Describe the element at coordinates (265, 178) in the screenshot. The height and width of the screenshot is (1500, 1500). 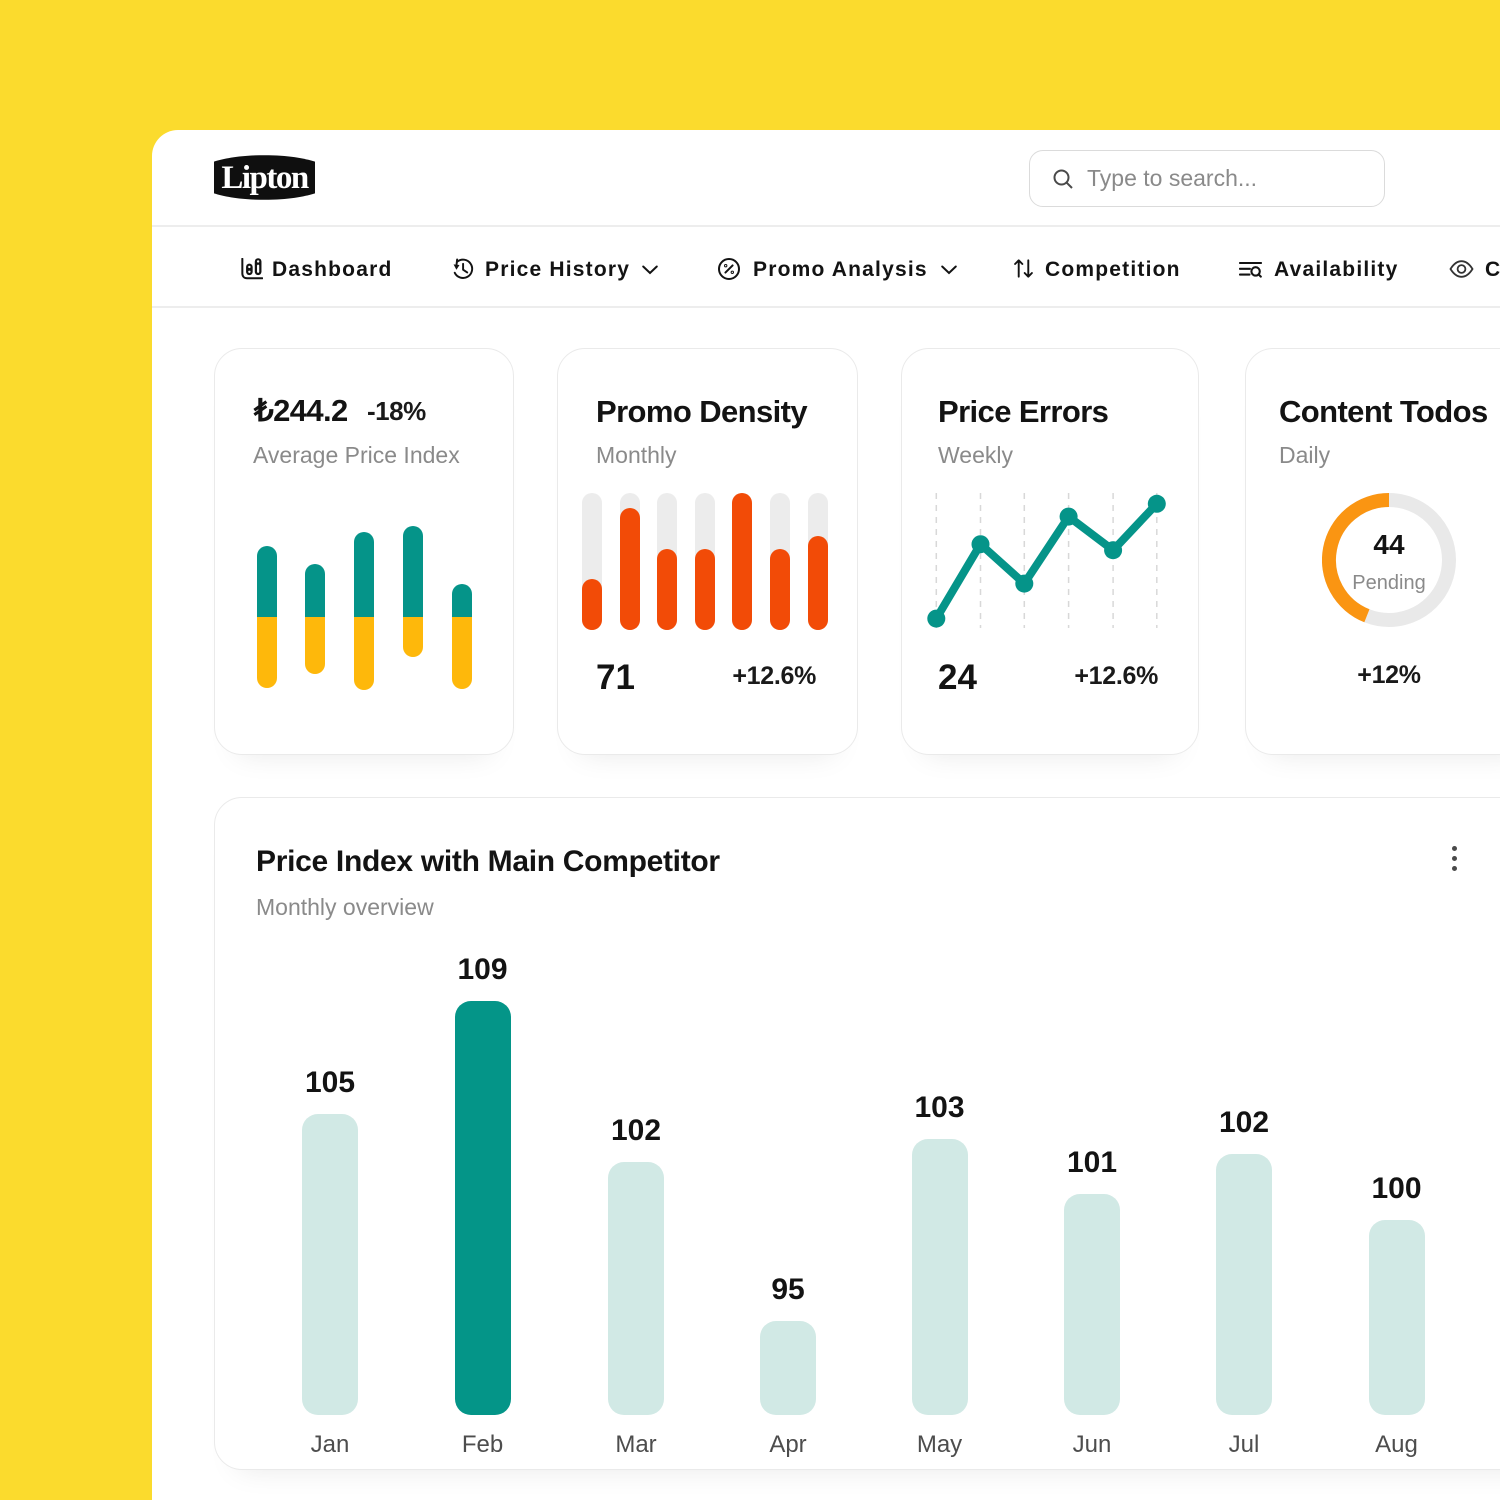
I see `svg-text: Lipton` at that location.